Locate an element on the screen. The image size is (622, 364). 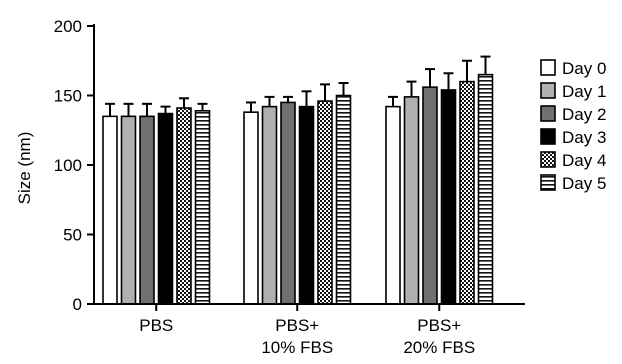
legend-label: Day 0 is located at coordinates (584, 68).